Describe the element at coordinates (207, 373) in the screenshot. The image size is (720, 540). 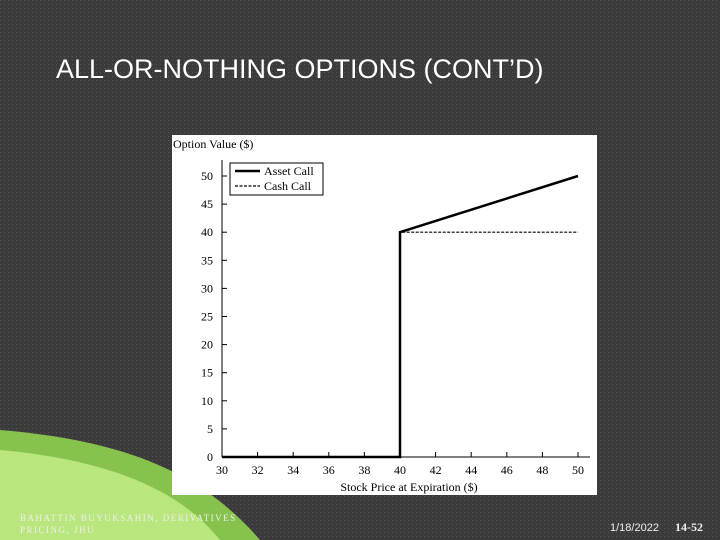
I see `y-tick-label: 15` at that location.